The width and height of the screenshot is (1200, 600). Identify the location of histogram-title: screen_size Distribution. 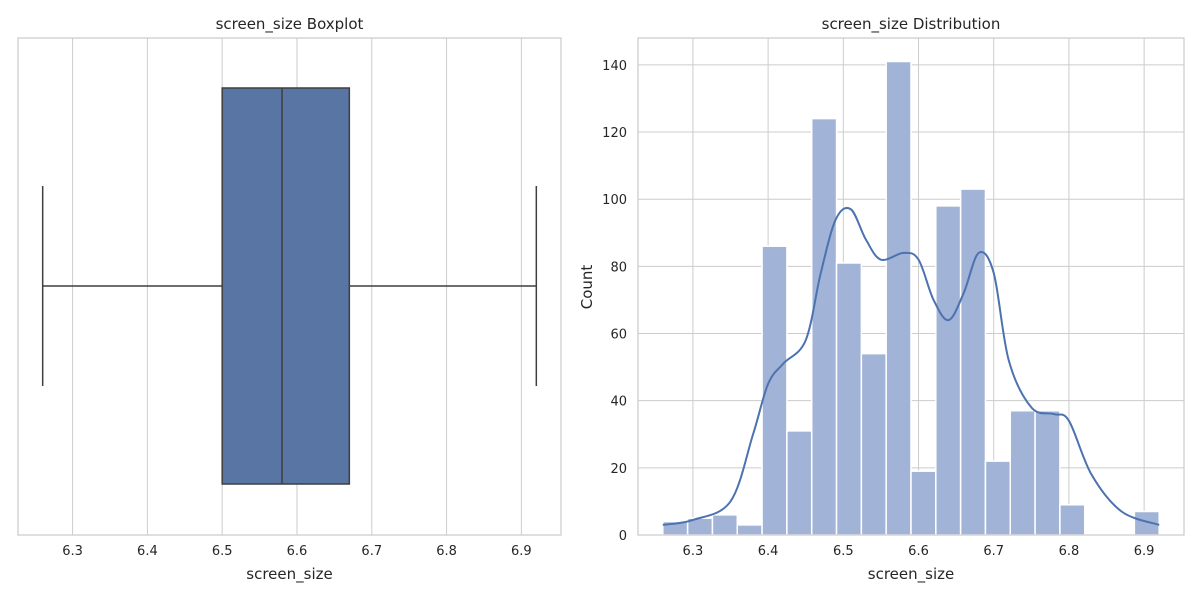
(911, 24).